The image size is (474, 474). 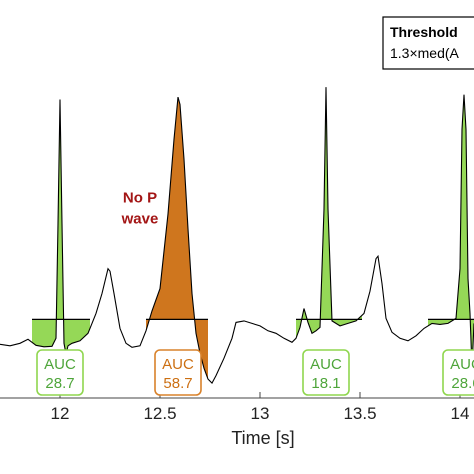 I want to click on annotations: No P wave, so click(x=140, y=208).